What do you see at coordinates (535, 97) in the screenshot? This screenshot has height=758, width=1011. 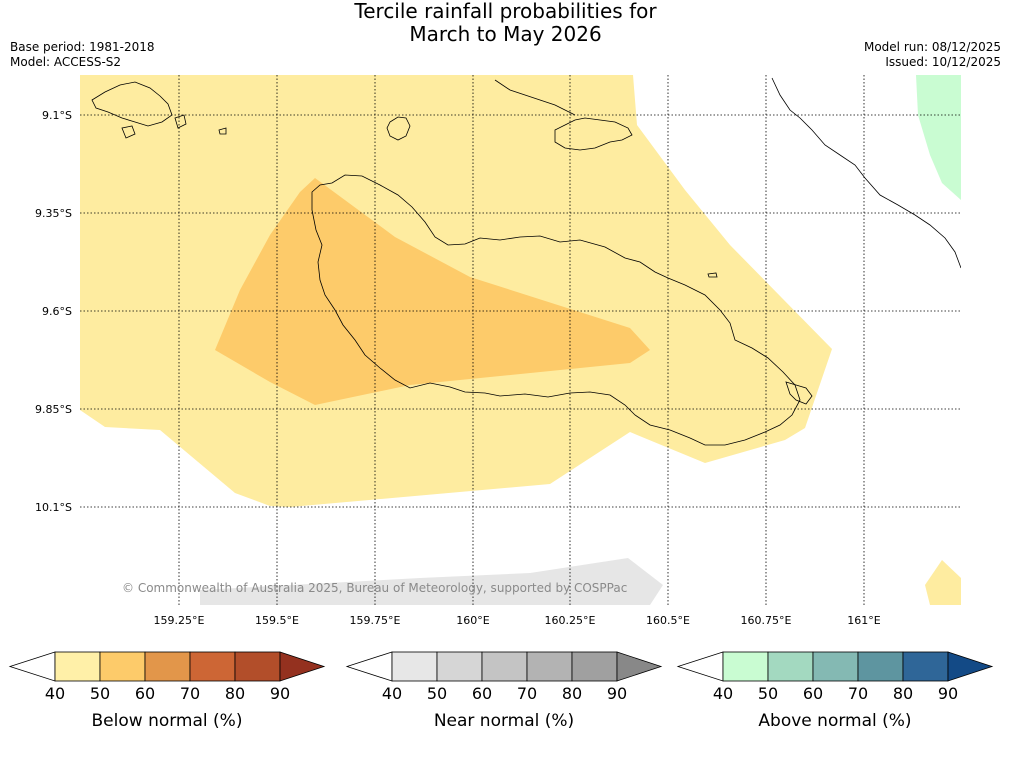 I see `nggela-north-coastline` at bounding box center [535, 97].